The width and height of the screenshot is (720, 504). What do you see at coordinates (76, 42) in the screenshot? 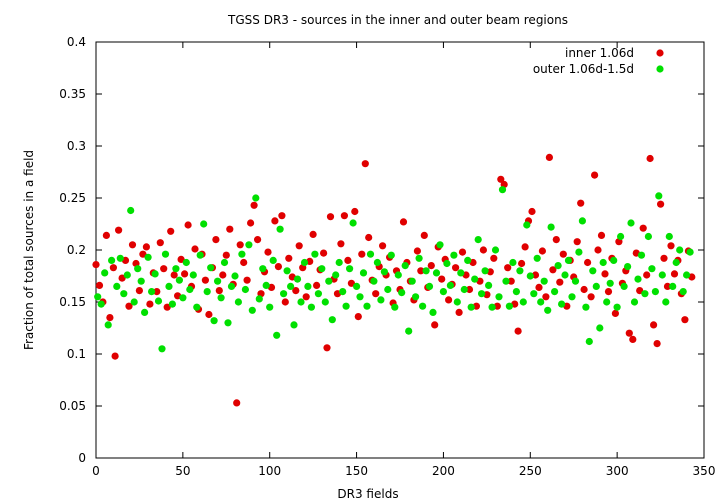
I see `y-tick-label: 0.4` at bounding box center [76, 42].